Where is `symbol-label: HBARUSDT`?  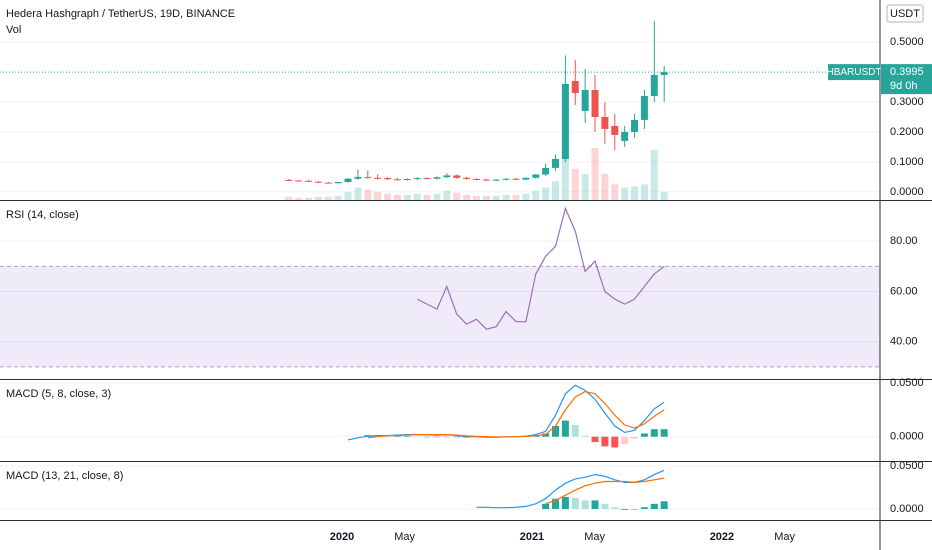
symbol-label: HBARUSDT is located at coordinates (853, 72).